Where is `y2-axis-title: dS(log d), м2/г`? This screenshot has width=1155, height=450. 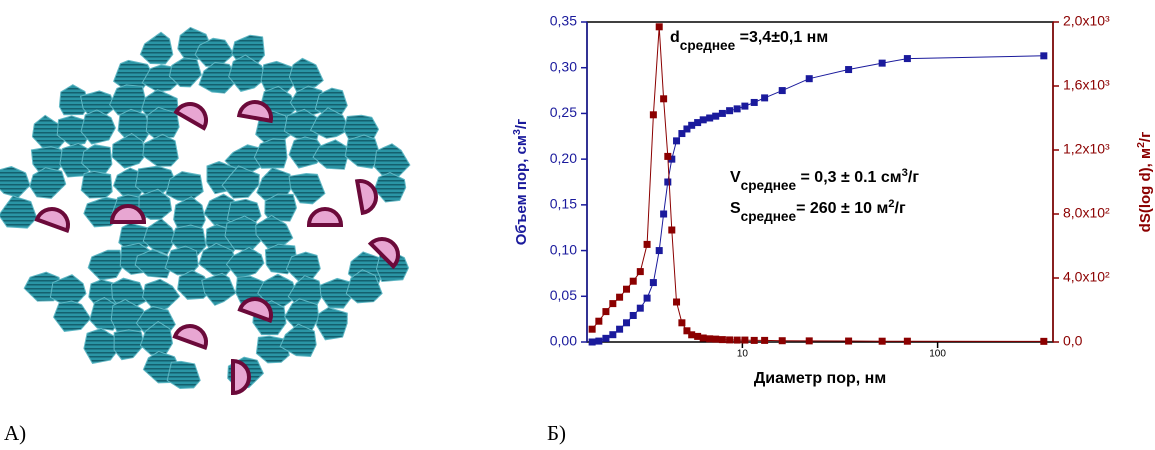
y2-axis-title: dS(log d), м2/г is located at coordinates (1144, 182).